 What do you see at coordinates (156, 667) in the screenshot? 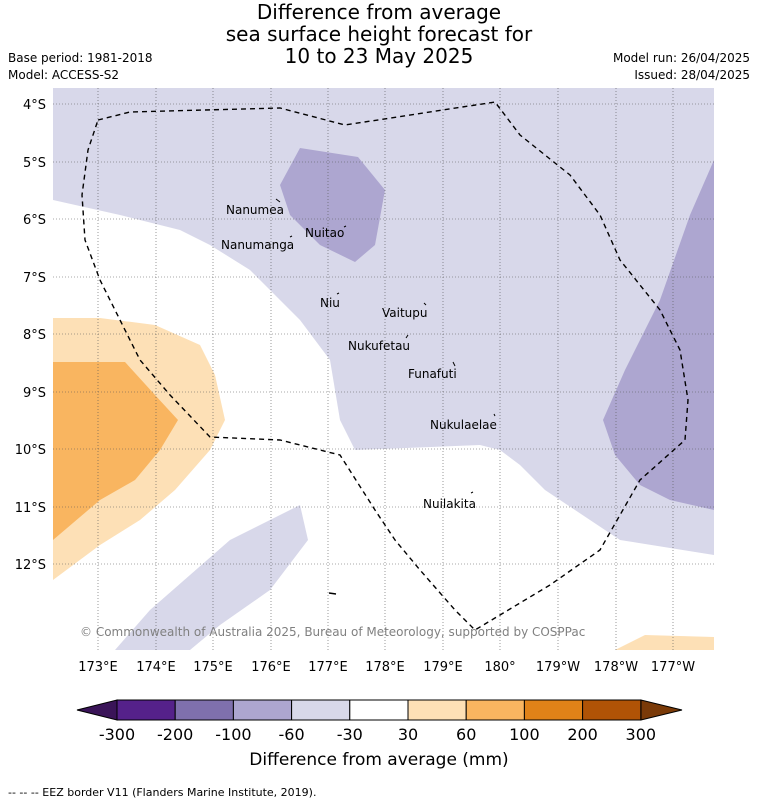
I see `lon-tick-label: 174°E` at bounding box center [156, 667].